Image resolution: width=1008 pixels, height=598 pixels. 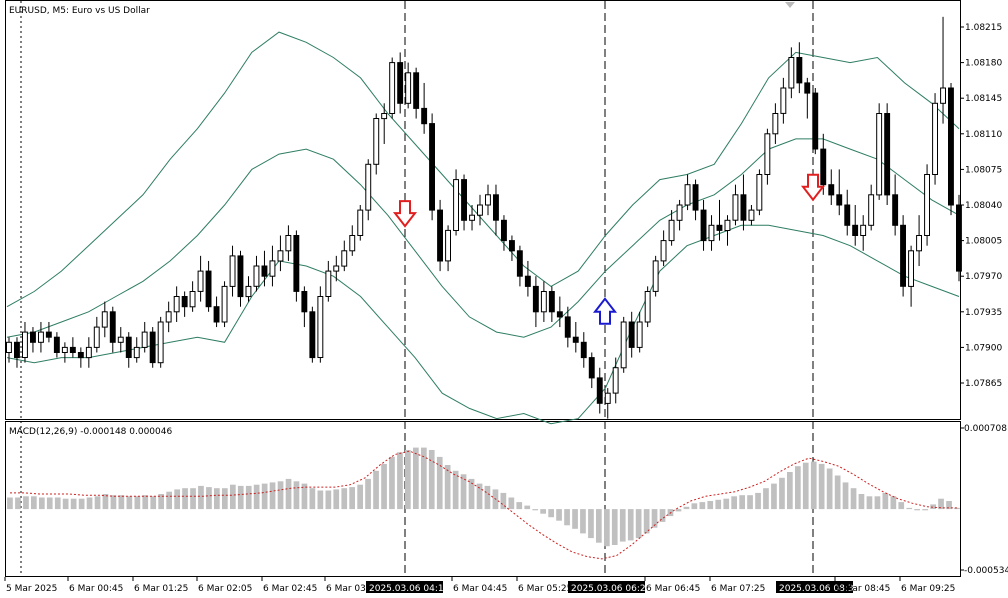 I want to click on time-label: 2025.03.06 04:15, so click(x=409, y=589).